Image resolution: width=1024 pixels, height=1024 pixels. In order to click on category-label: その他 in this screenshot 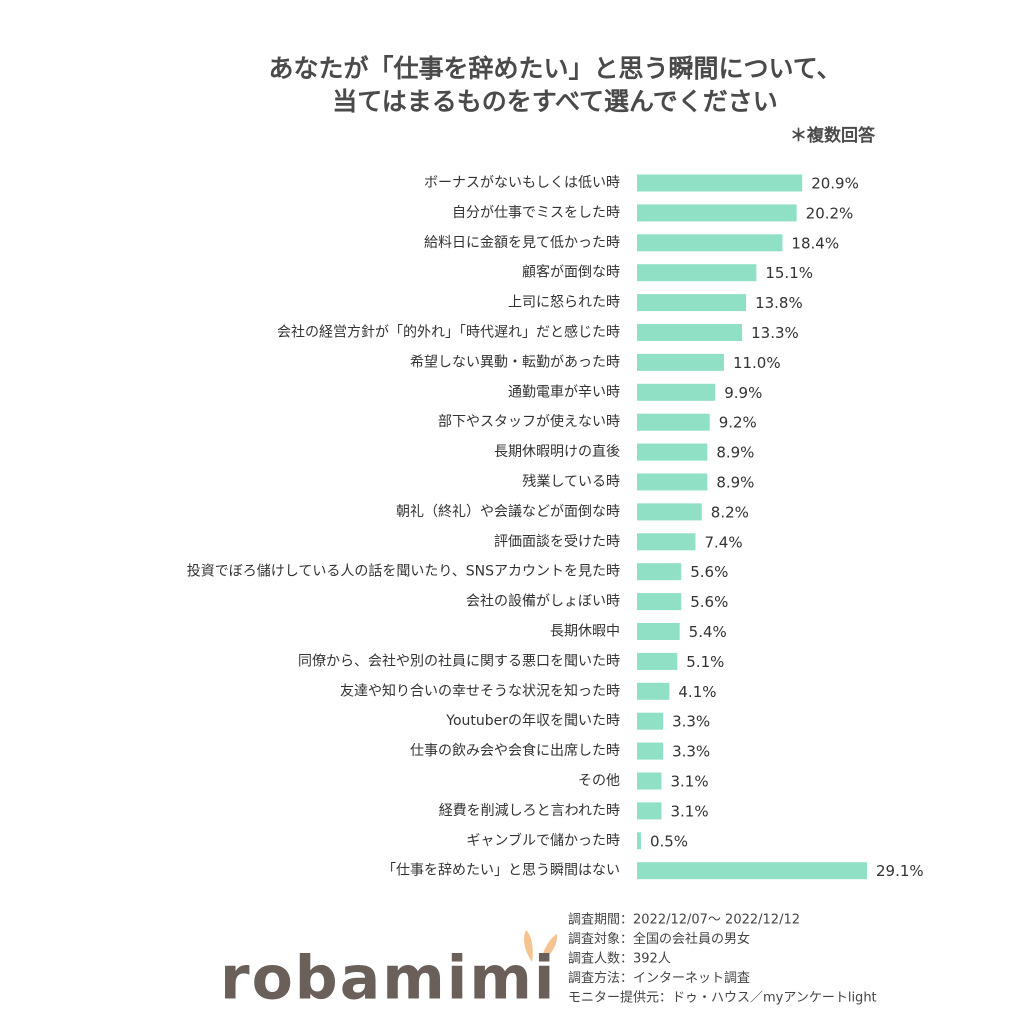, I will do `click(599, 781)`.